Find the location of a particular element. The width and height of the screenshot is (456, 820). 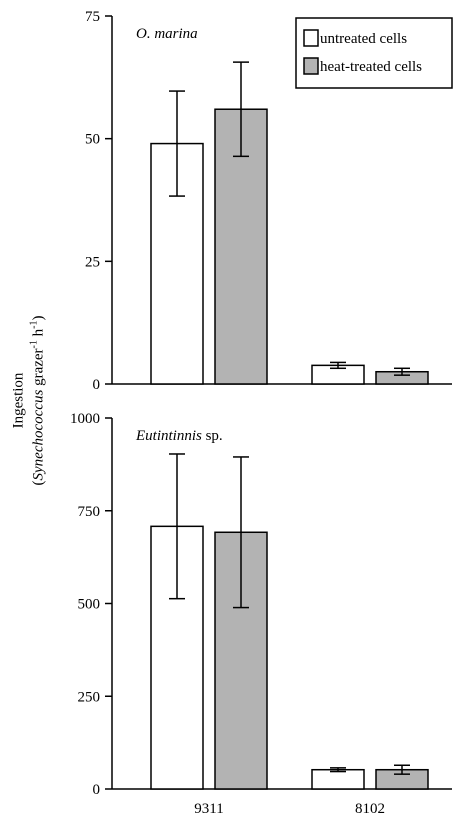

legend-box is located at coordinates (374, 53).